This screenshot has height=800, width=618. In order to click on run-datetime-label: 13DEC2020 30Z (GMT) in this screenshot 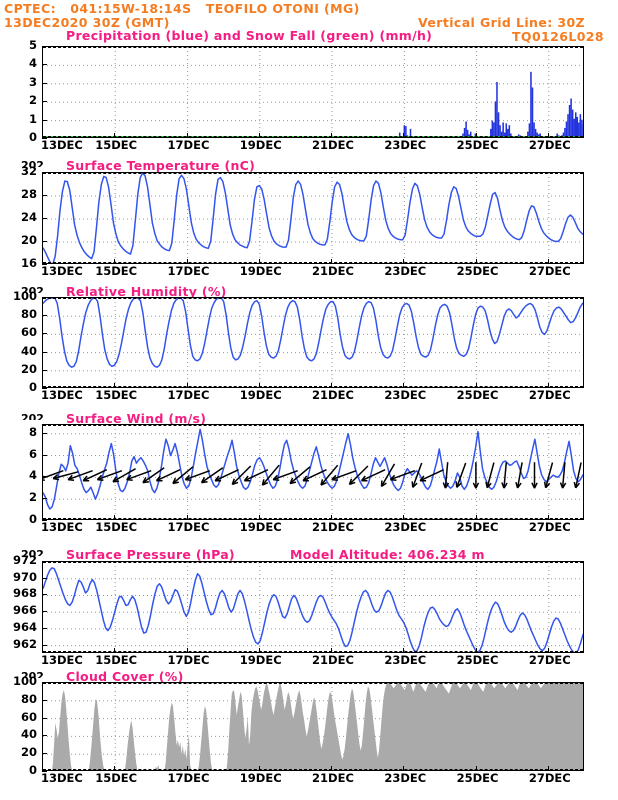, I will do `click(87, 22)`.